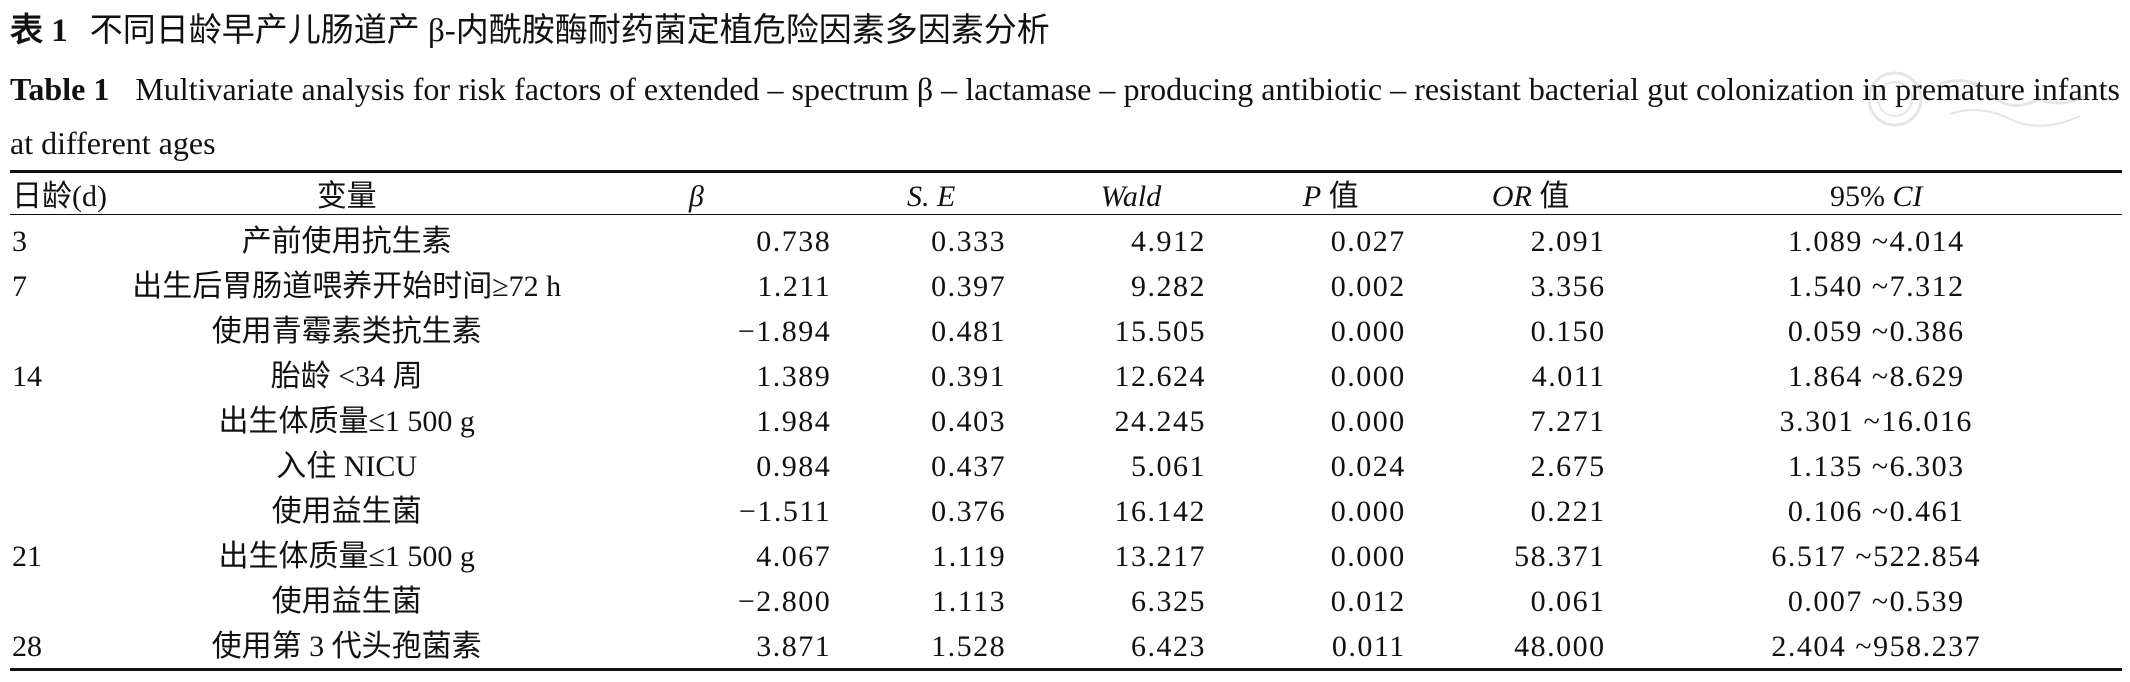 The width and height of the screenshot is (2130, 682). Describe the element at coordinates (1861, 196) in the screenshot. I see `header-ci-prefix: 95%` at that location.